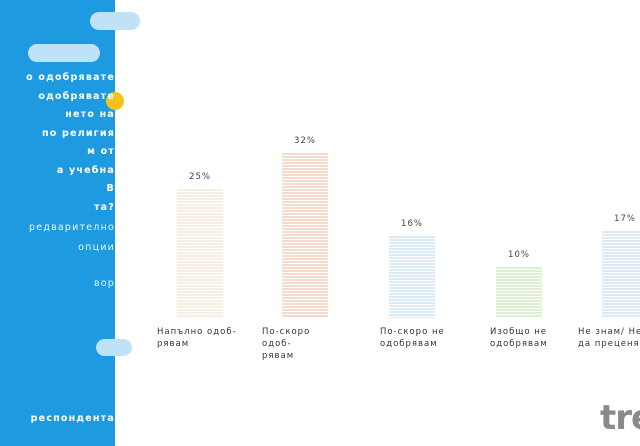 The image size is (640, 446). Describe the element at coordinates (90, 114) in the screenshot. I see `question-line: нето на` at that location.